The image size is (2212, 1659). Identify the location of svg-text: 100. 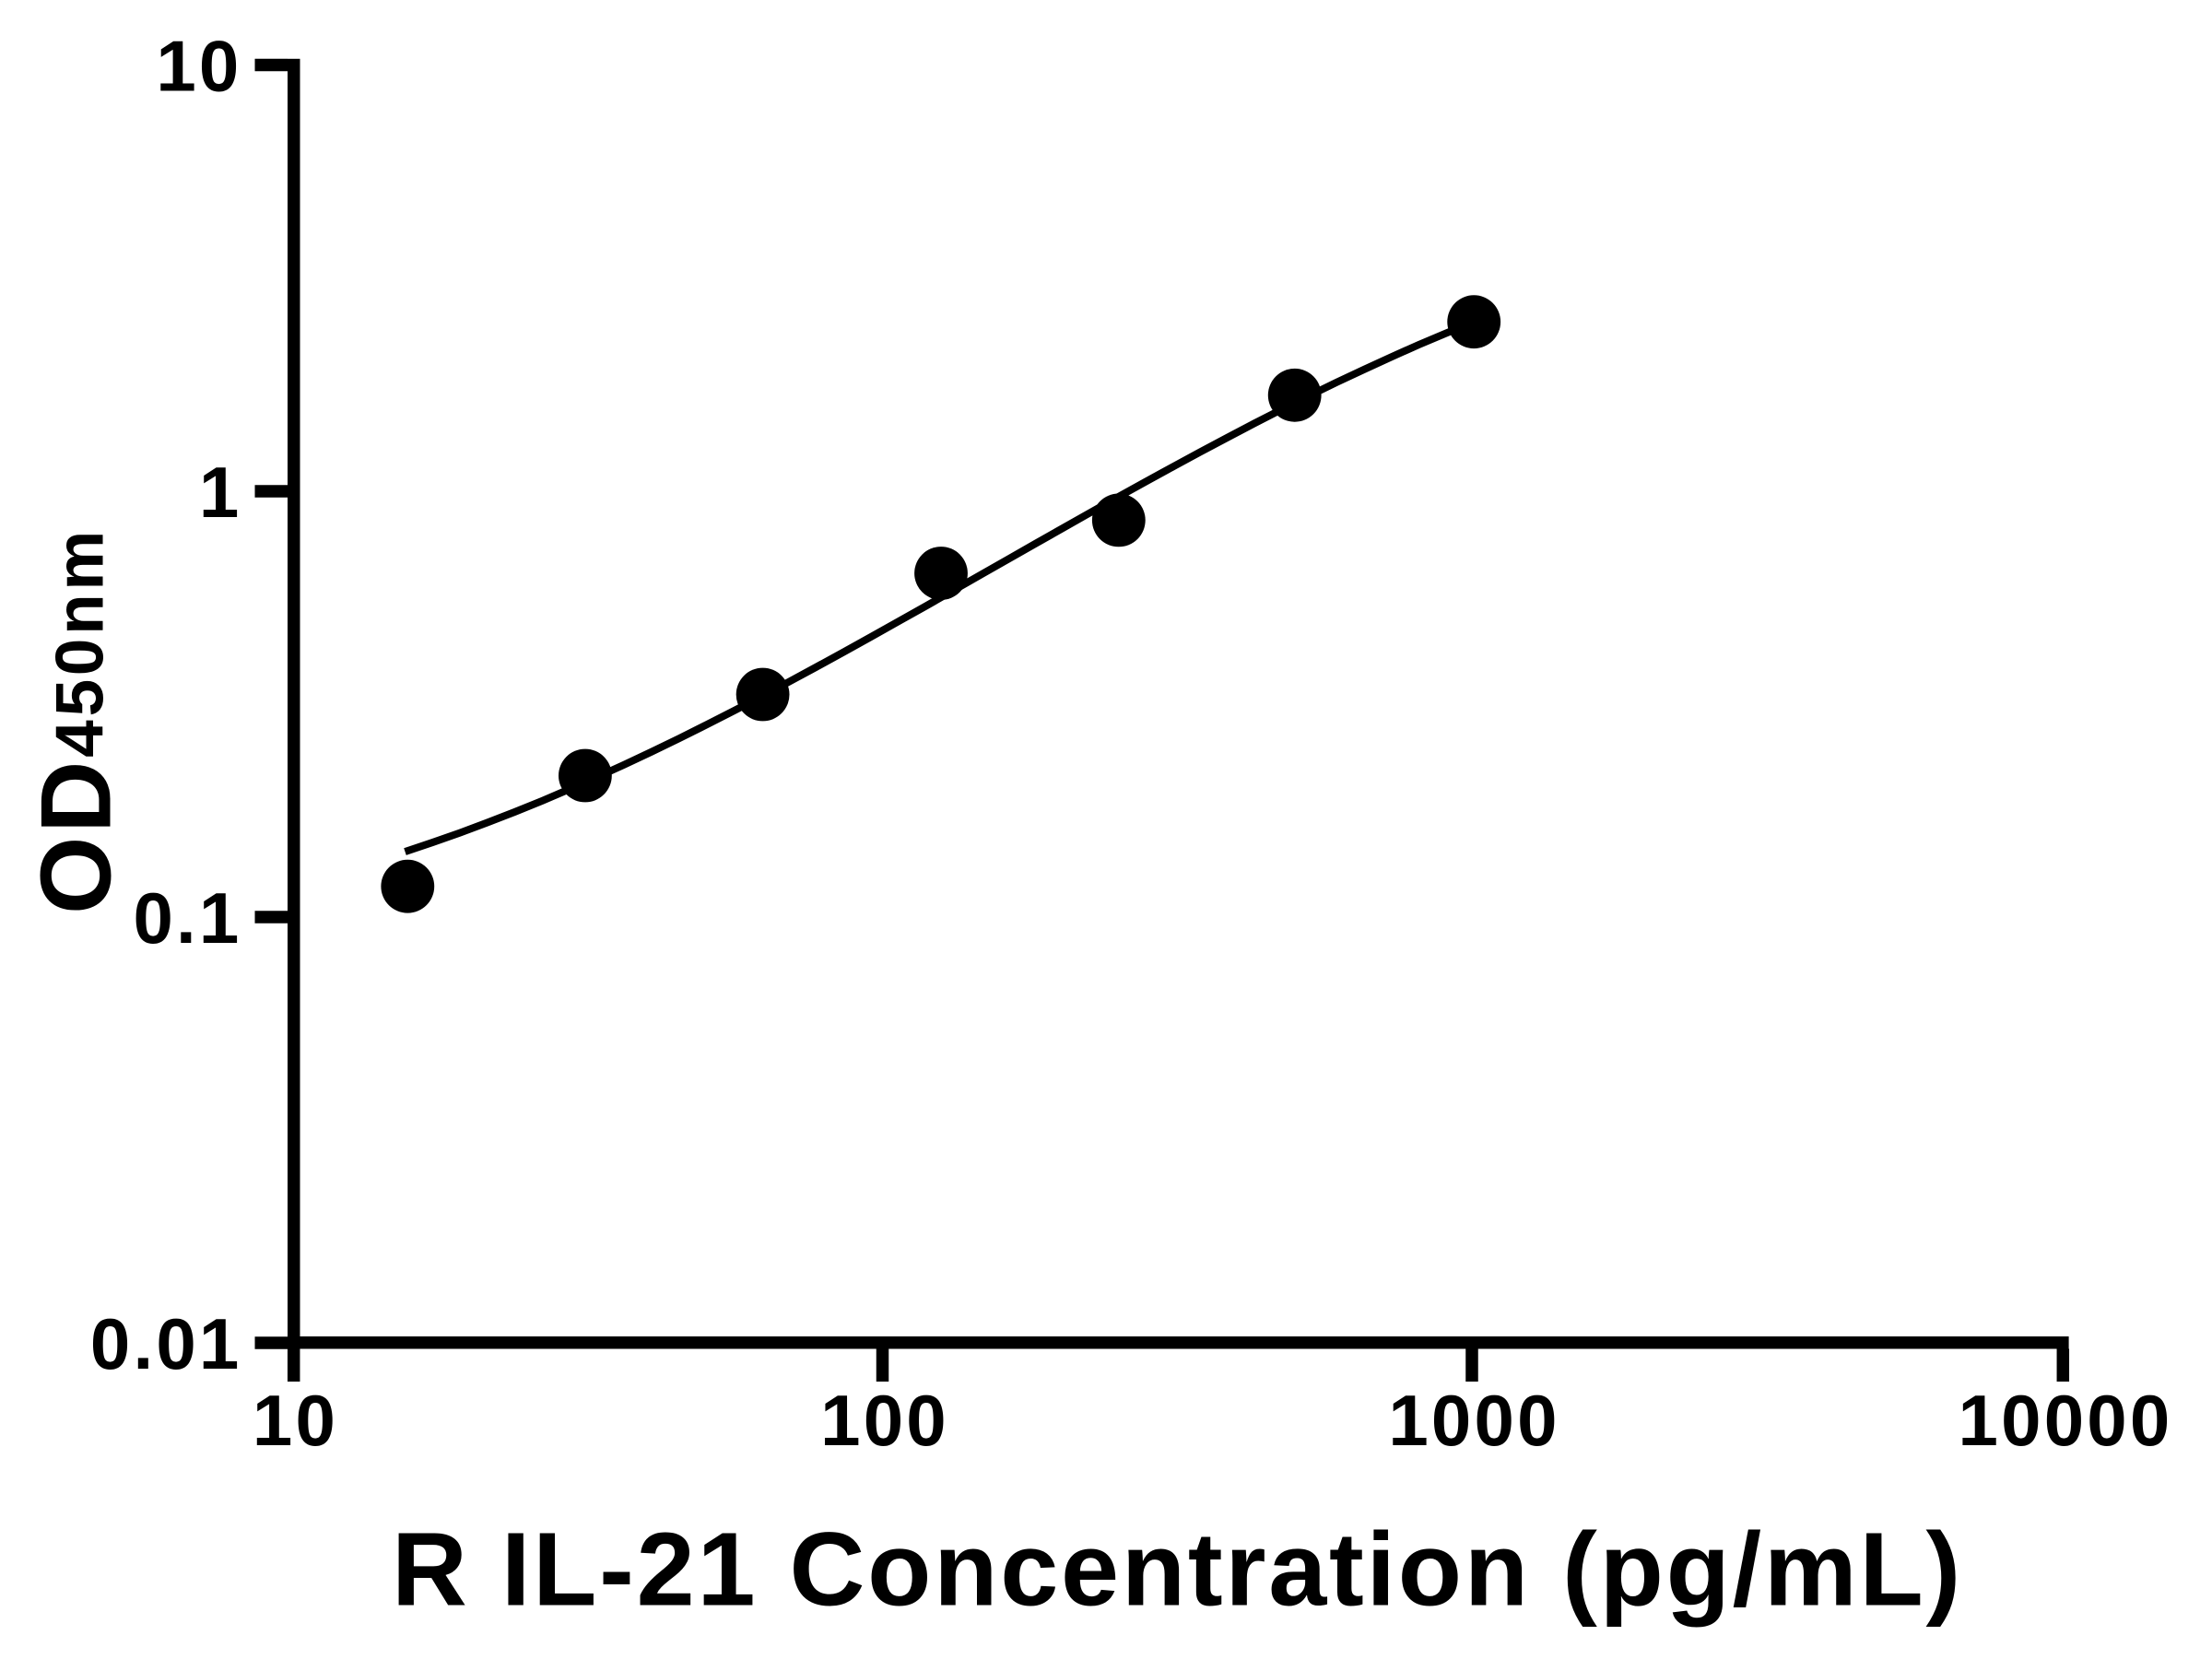
(884, 1420).